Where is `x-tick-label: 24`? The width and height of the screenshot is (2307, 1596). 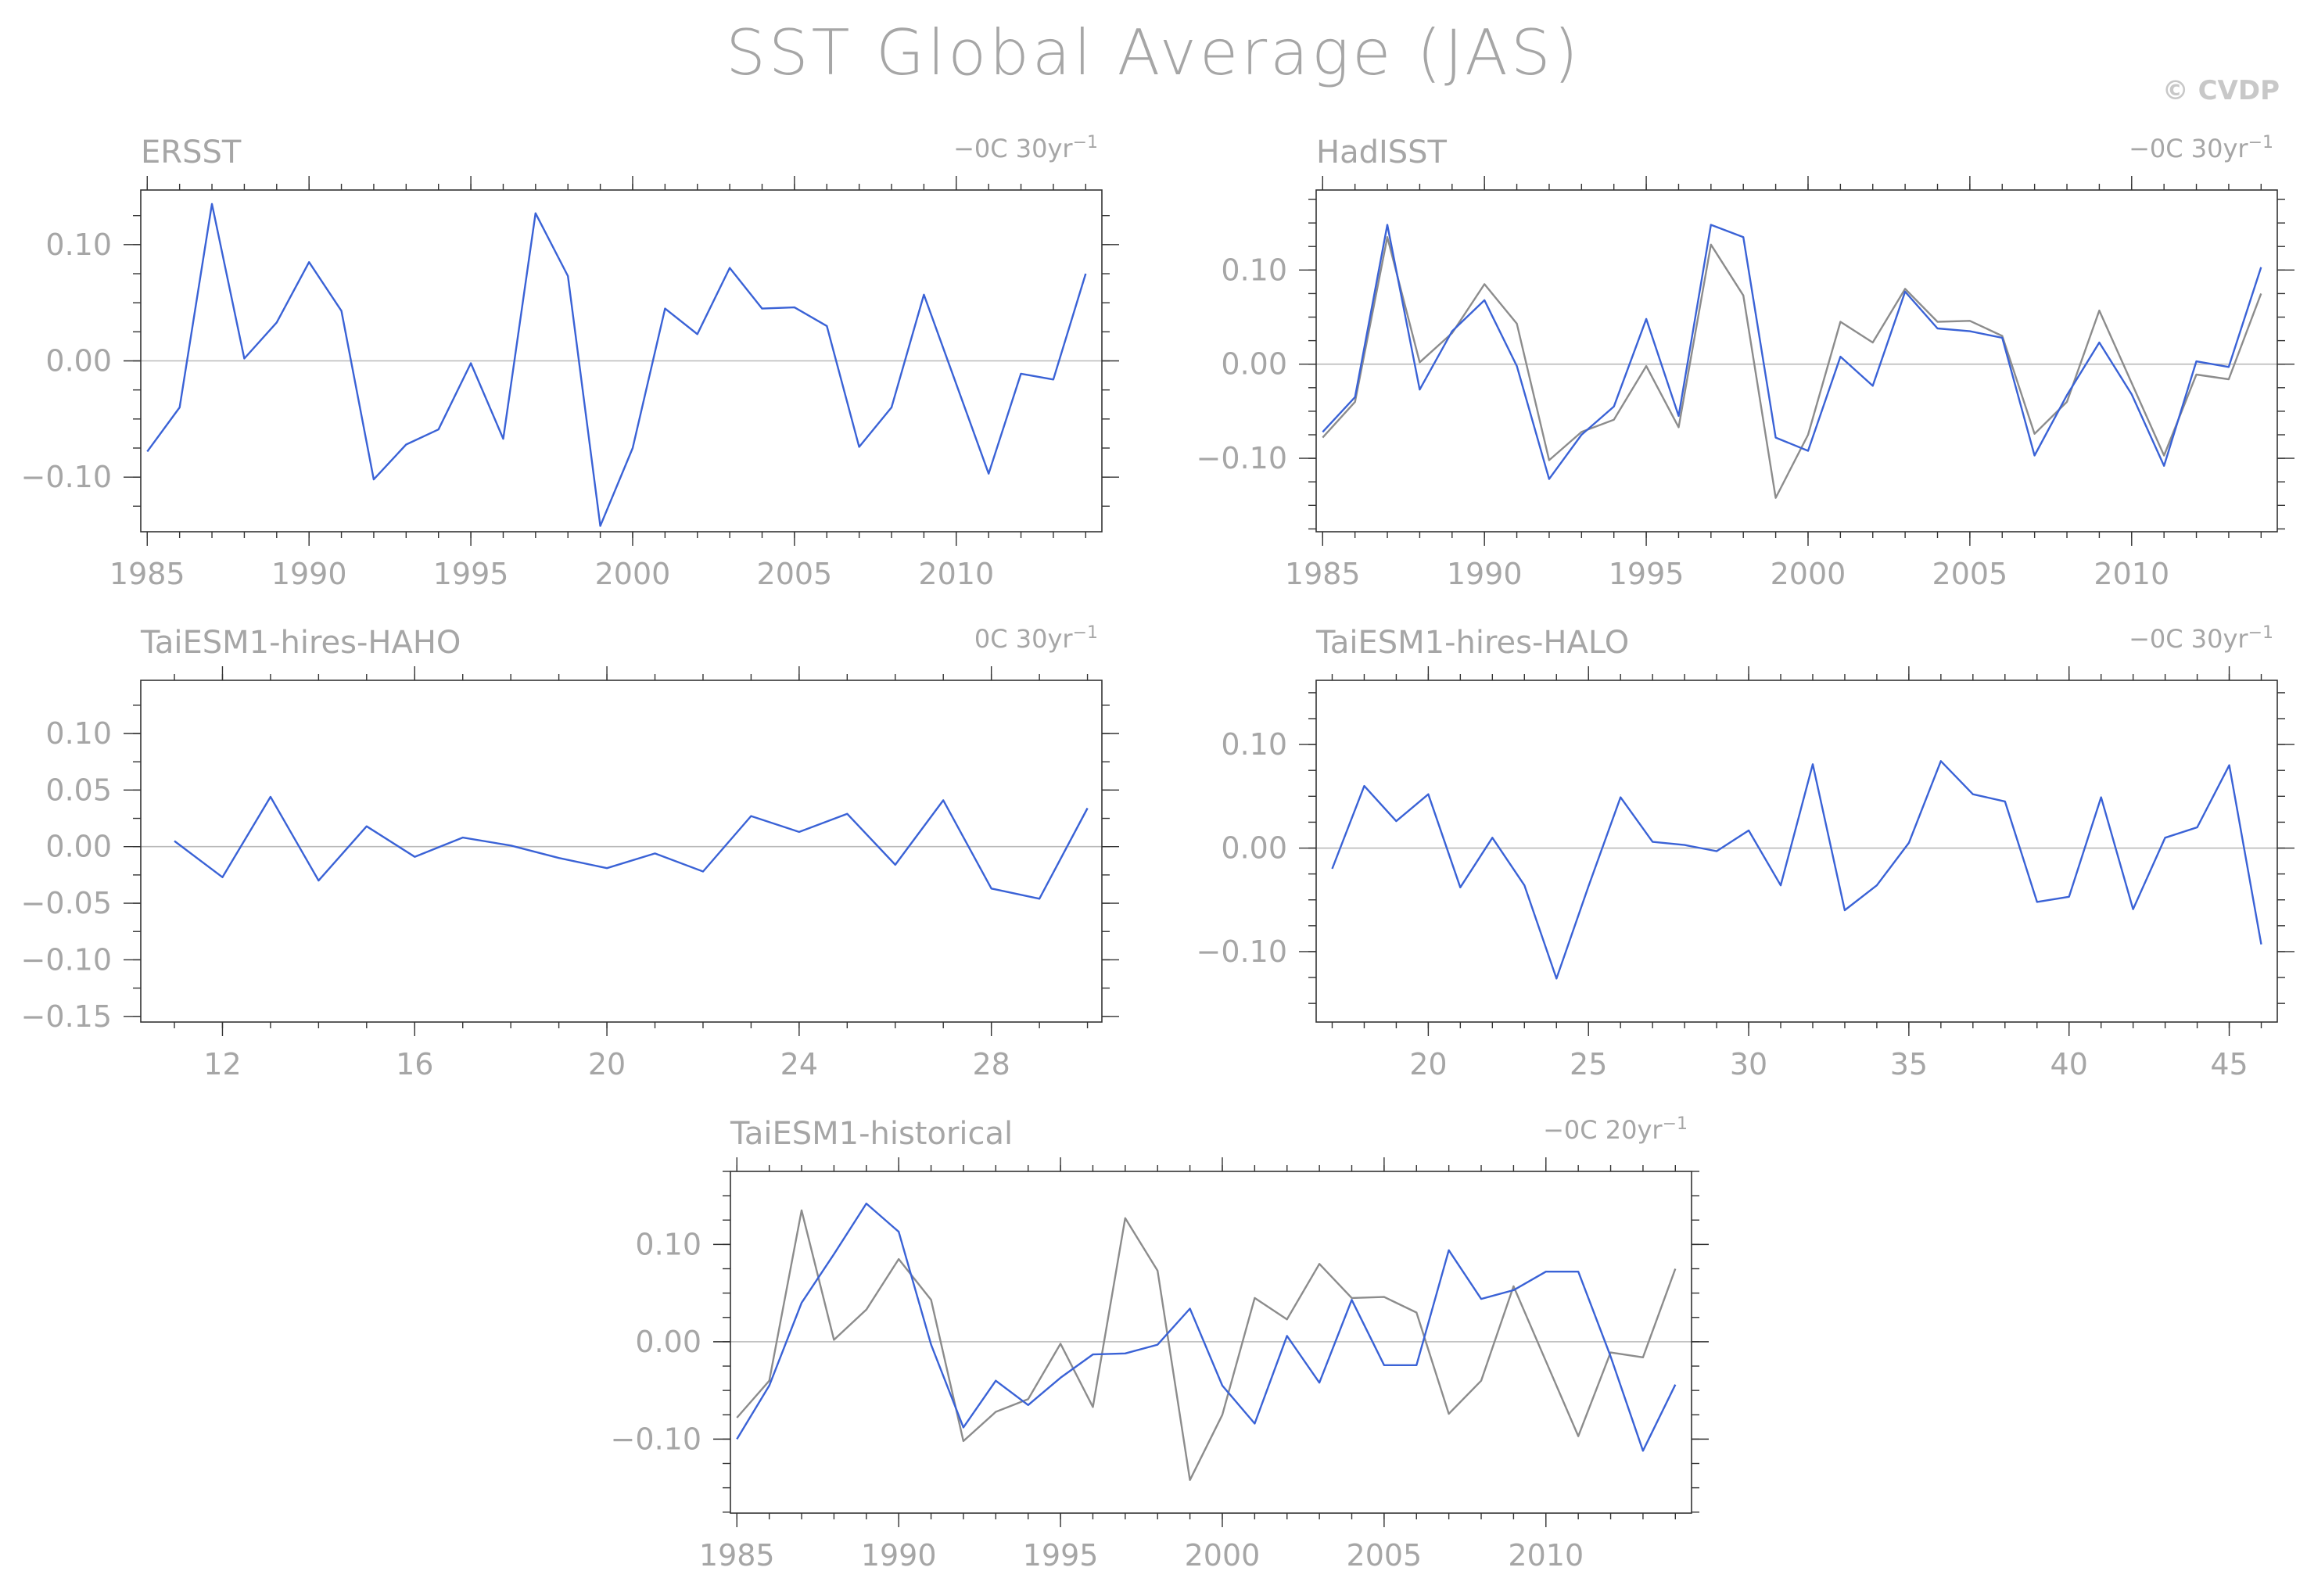
x-tick-label: 24 is located at coordinates (799, 1064).